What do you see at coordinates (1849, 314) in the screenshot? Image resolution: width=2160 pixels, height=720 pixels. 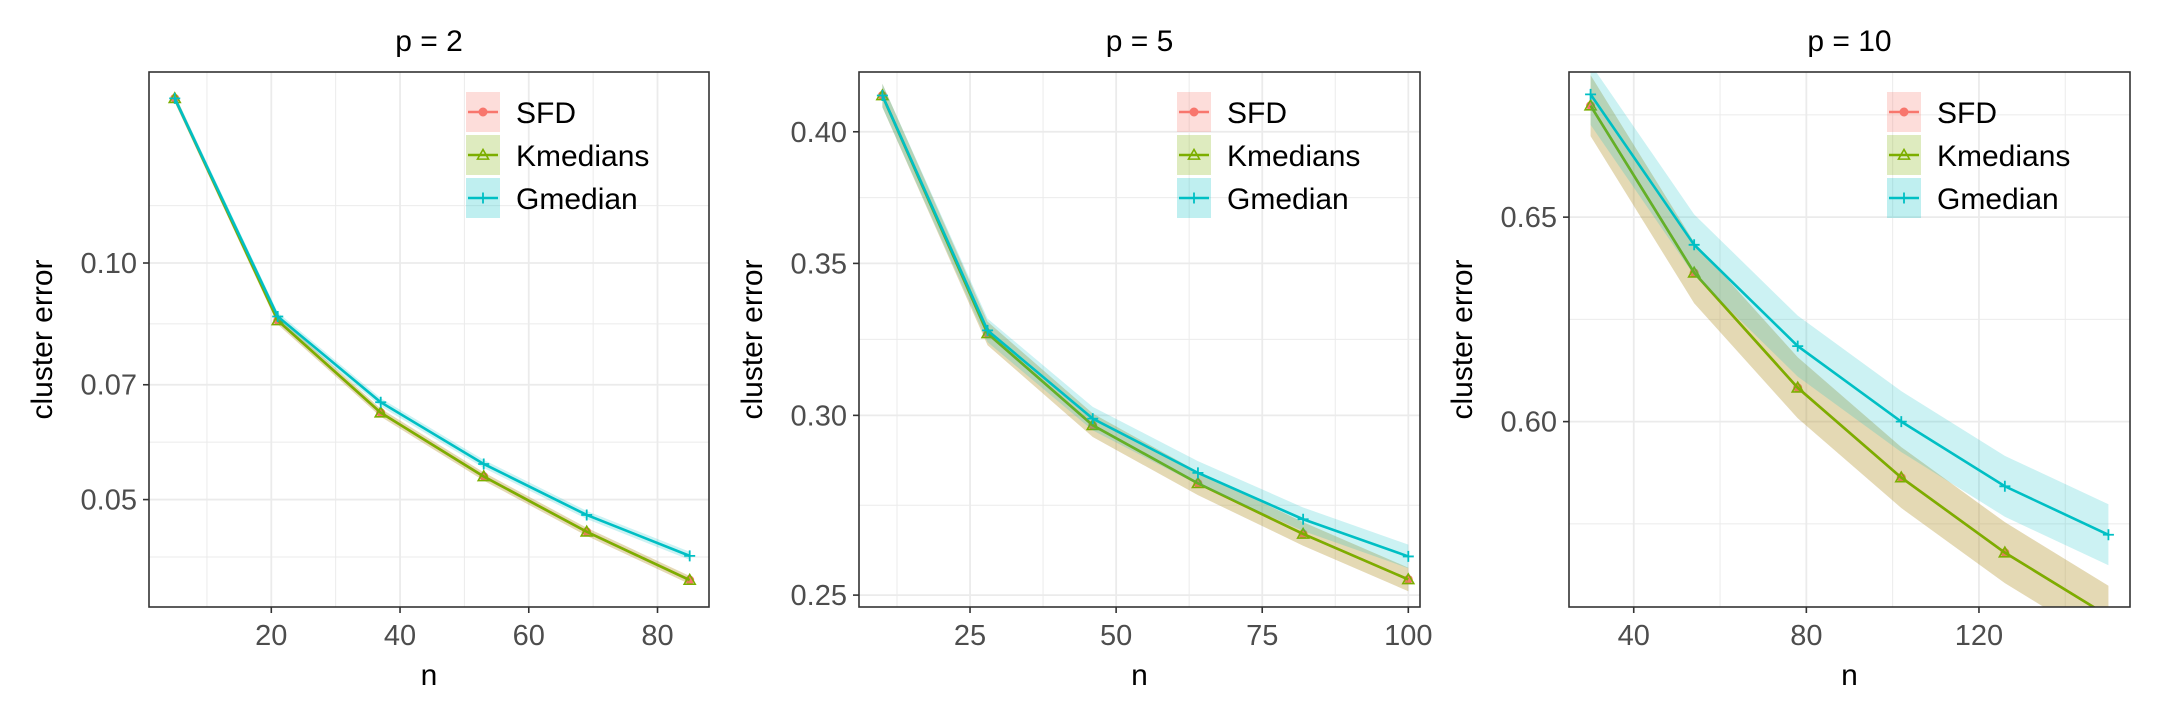 I see `series-line-gmedian` at bounding box center [1849, 314].